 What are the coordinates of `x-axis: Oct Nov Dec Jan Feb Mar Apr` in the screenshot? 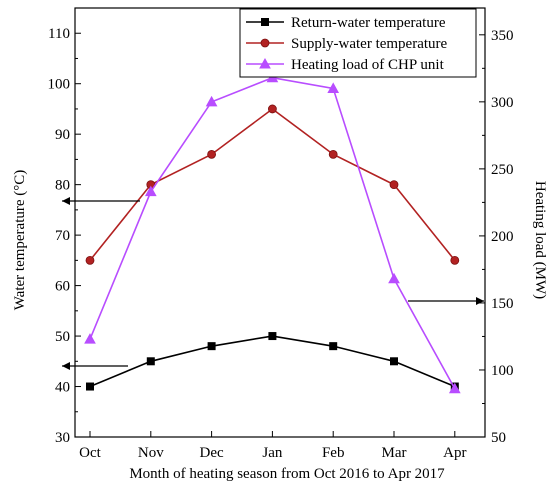 It's located at (272, 446).